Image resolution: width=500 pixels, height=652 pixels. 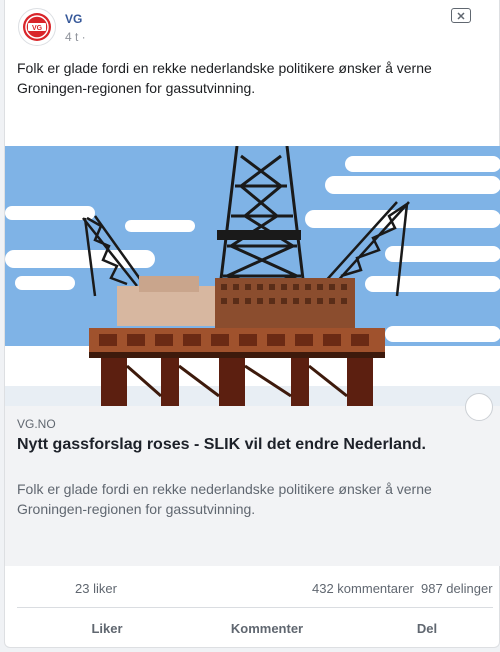 I want to click on likes-count: 23 liker, so click(x=96, y=588).